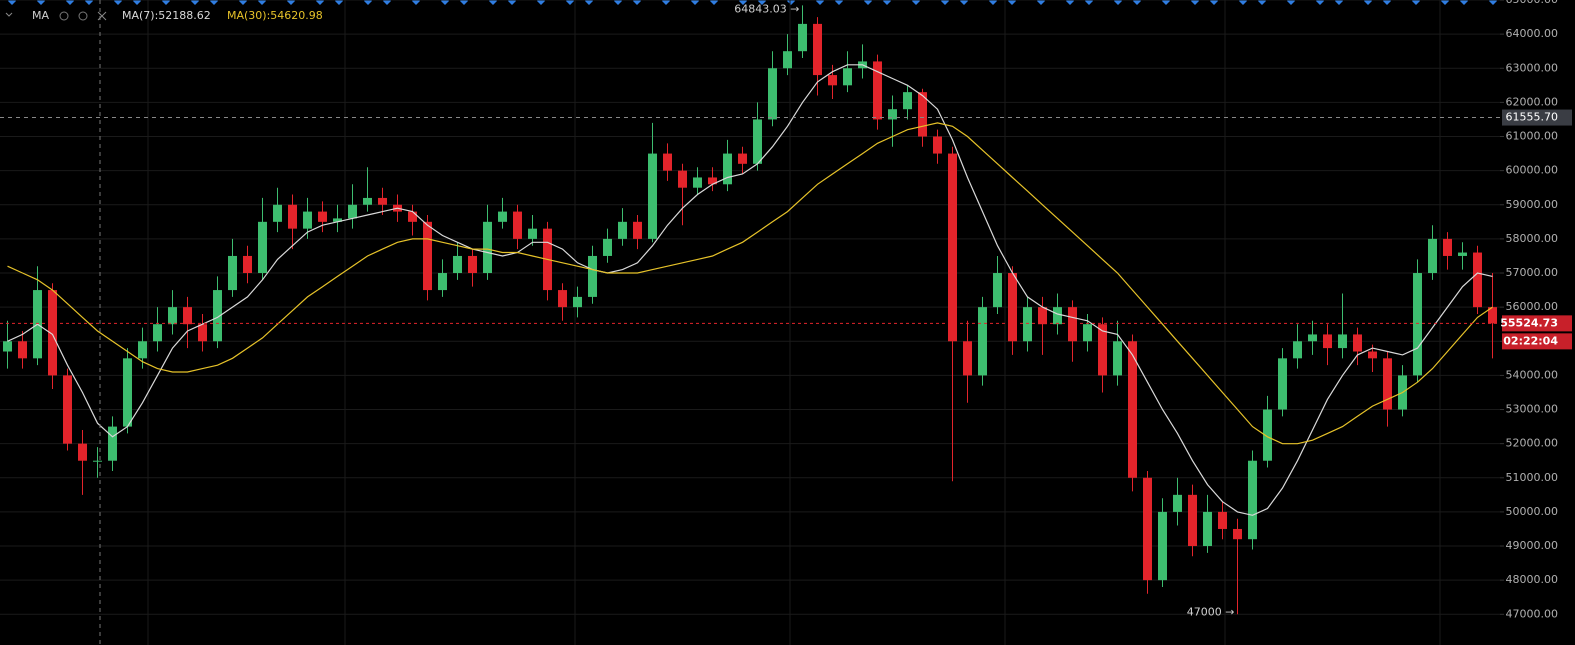  What do you see at coordinates (1532, 443) in the screenshot?
I see `y-tick-label: 52000.00` at bounding box center [1532, 443].